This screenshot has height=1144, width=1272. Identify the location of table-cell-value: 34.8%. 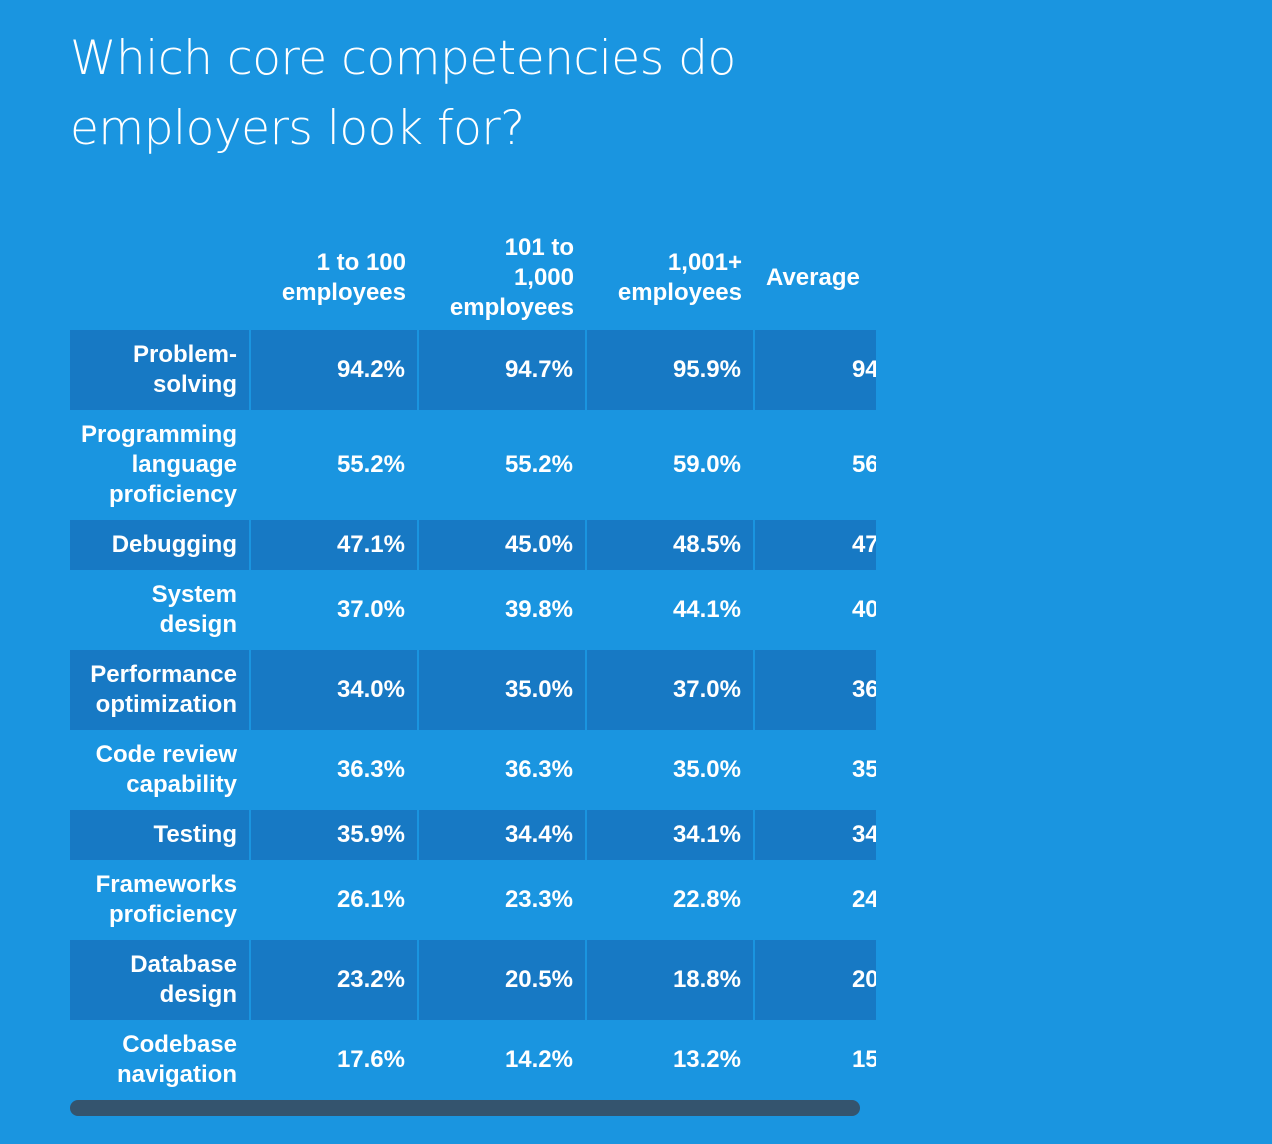
(814, 835).